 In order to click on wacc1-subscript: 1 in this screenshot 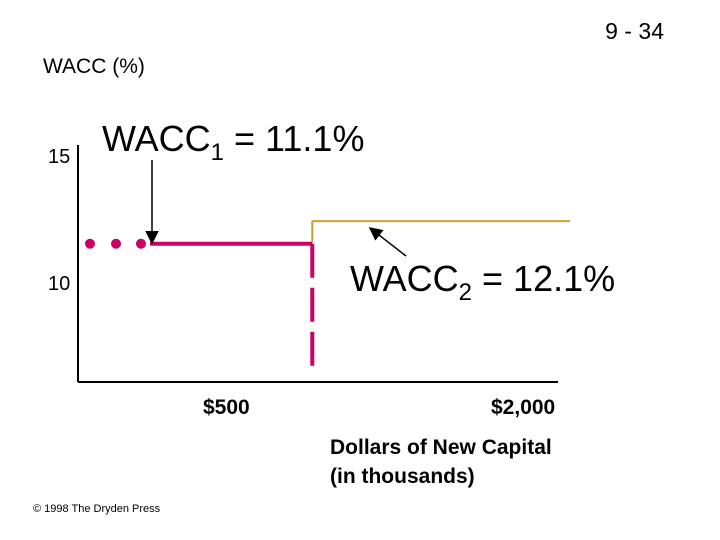, I will do `click(217, 152)`.